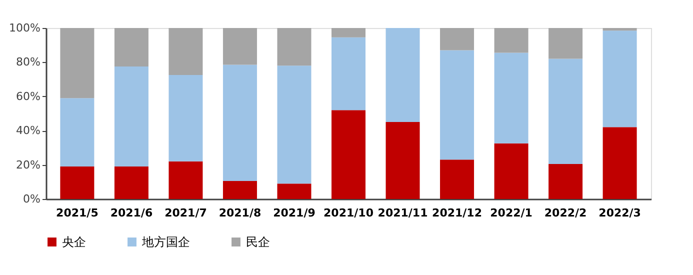  Describe the element at coordinates (185, 213) in the screenshot. I see `x-tick-label: 2021/7` at that location.